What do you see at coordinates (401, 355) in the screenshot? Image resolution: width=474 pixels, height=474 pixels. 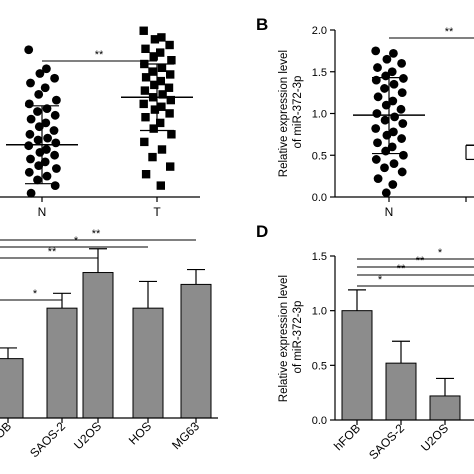 I see `bars-layer` at bounding box center [401, 355].